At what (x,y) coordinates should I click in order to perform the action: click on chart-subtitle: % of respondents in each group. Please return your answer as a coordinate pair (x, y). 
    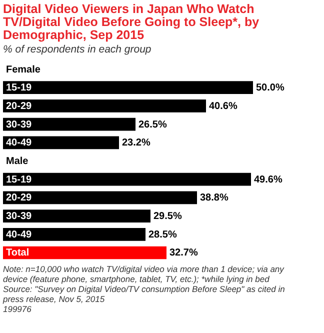
    Looking at the image, I should click on (77, 50).